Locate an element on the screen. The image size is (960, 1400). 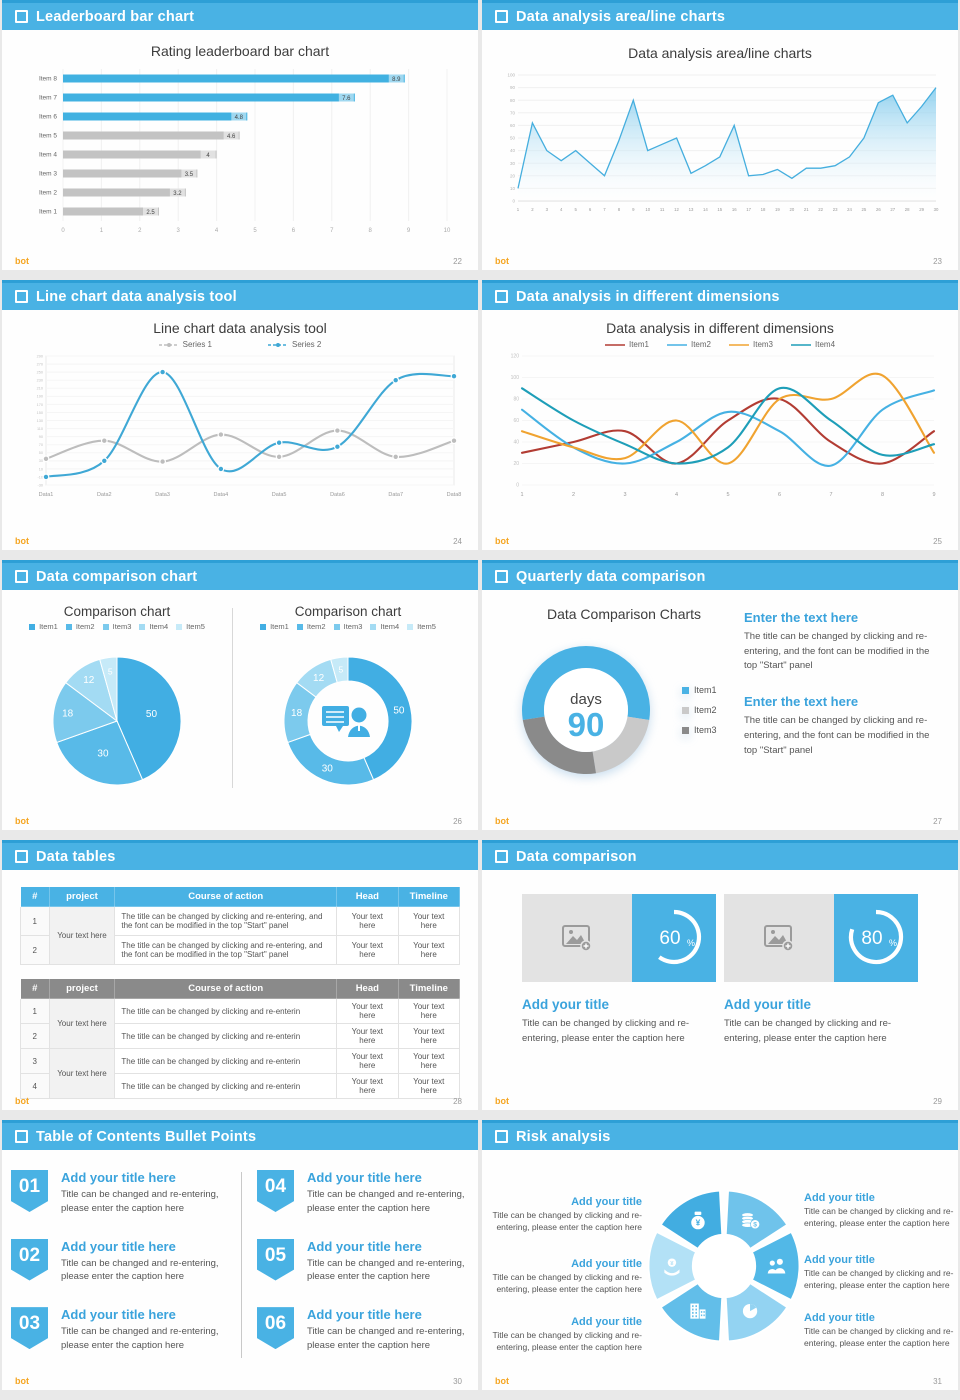
table-header-cell: # is located at coordinates (35, 988).